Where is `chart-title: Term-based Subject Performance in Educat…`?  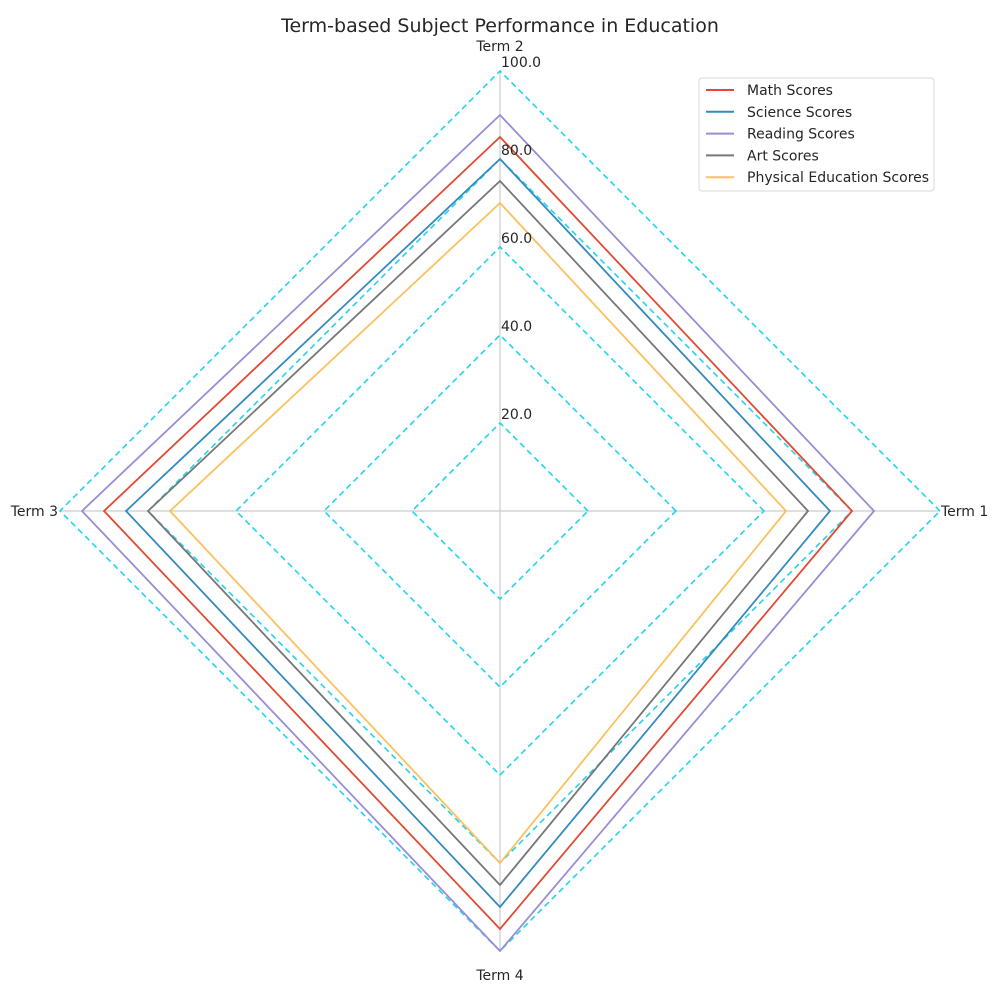
chart-title: Term-based Subject Performance in Educat… is located at coordinates (499, 26).